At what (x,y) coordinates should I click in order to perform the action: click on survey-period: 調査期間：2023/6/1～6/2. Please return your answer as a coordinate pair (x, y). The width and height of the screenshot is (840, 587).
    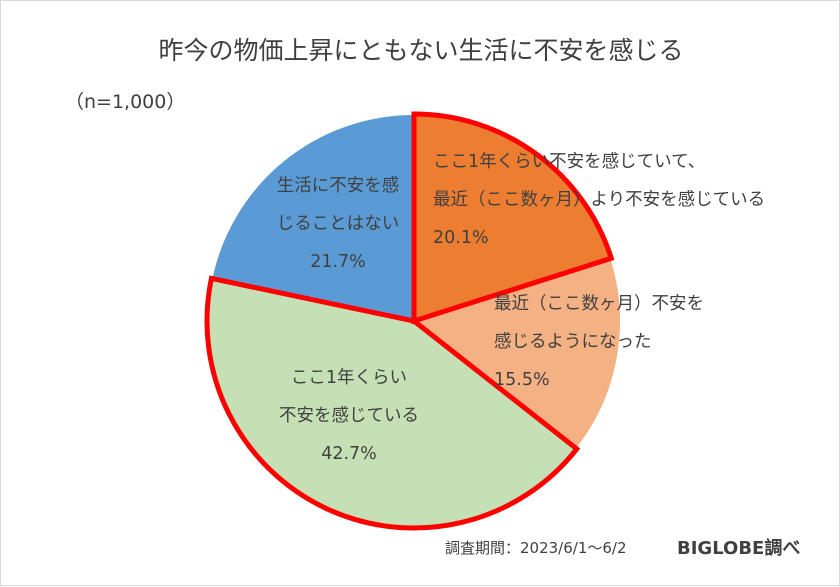
    Looking at the image, I should click on (536, 548).